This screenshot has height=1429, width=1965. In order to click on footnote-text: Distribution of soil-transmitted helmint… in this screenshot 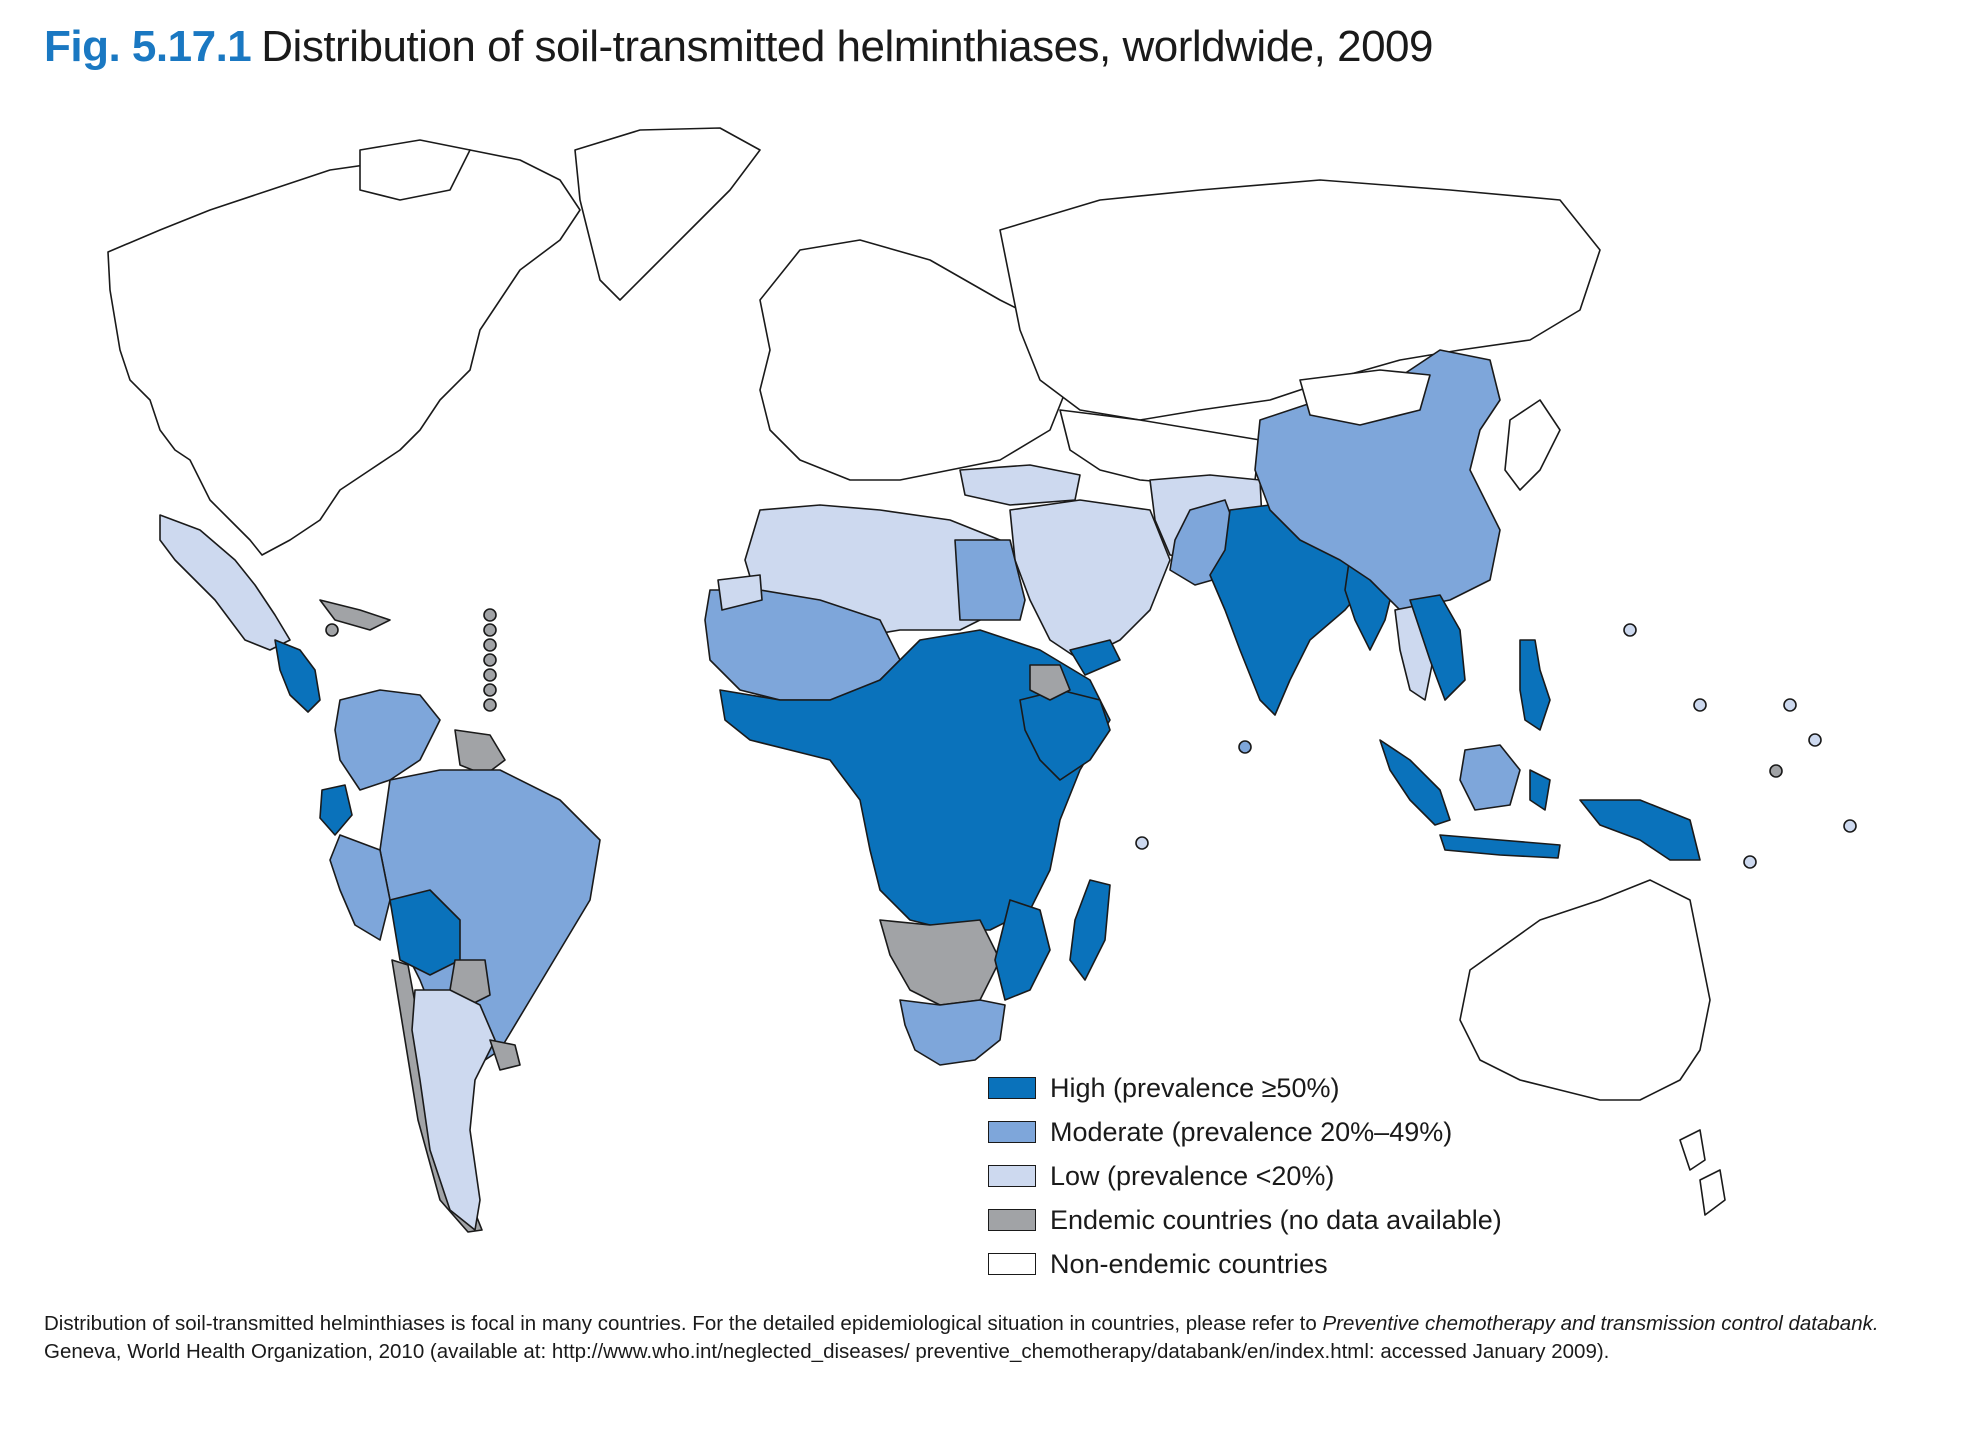, I will do `click(683, 1323)`.